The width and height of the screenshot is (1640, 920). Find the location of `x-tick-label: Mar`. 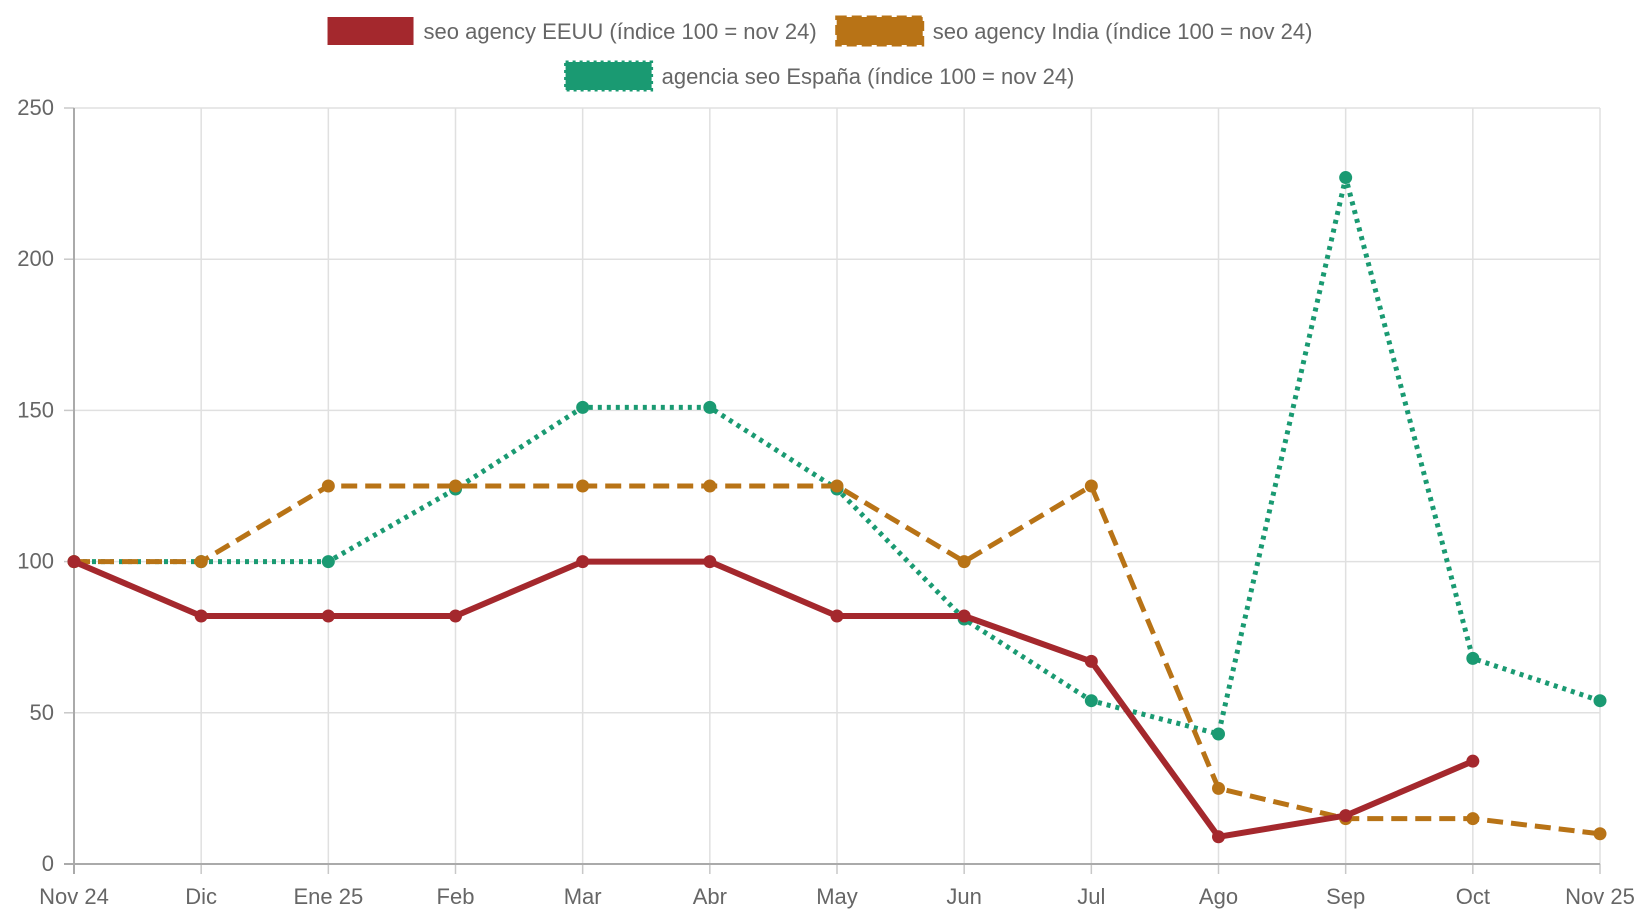

x-tick-label: Mar is located at coordinates (583, 896).